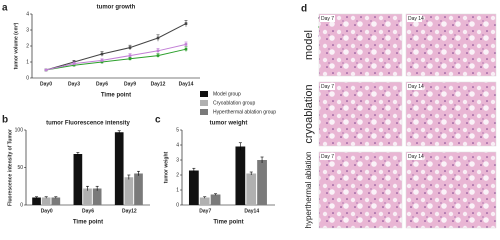 The width and height of the screenshot is (500, 240). I want to click on x-tick-label: Day3, so click(74, 84).